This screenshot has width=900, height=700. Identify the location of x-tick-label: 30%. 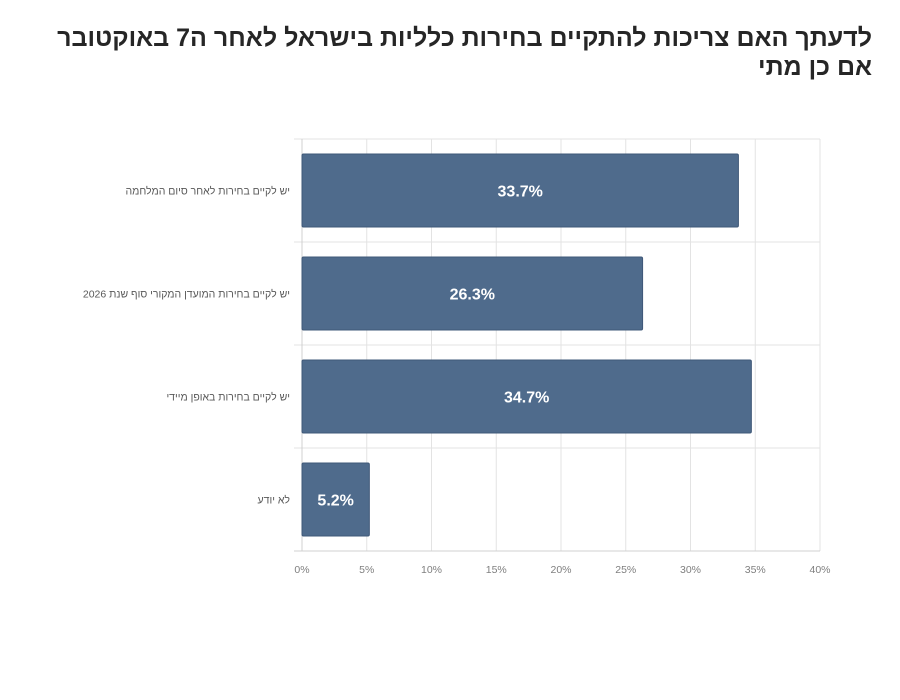
(690, 570).